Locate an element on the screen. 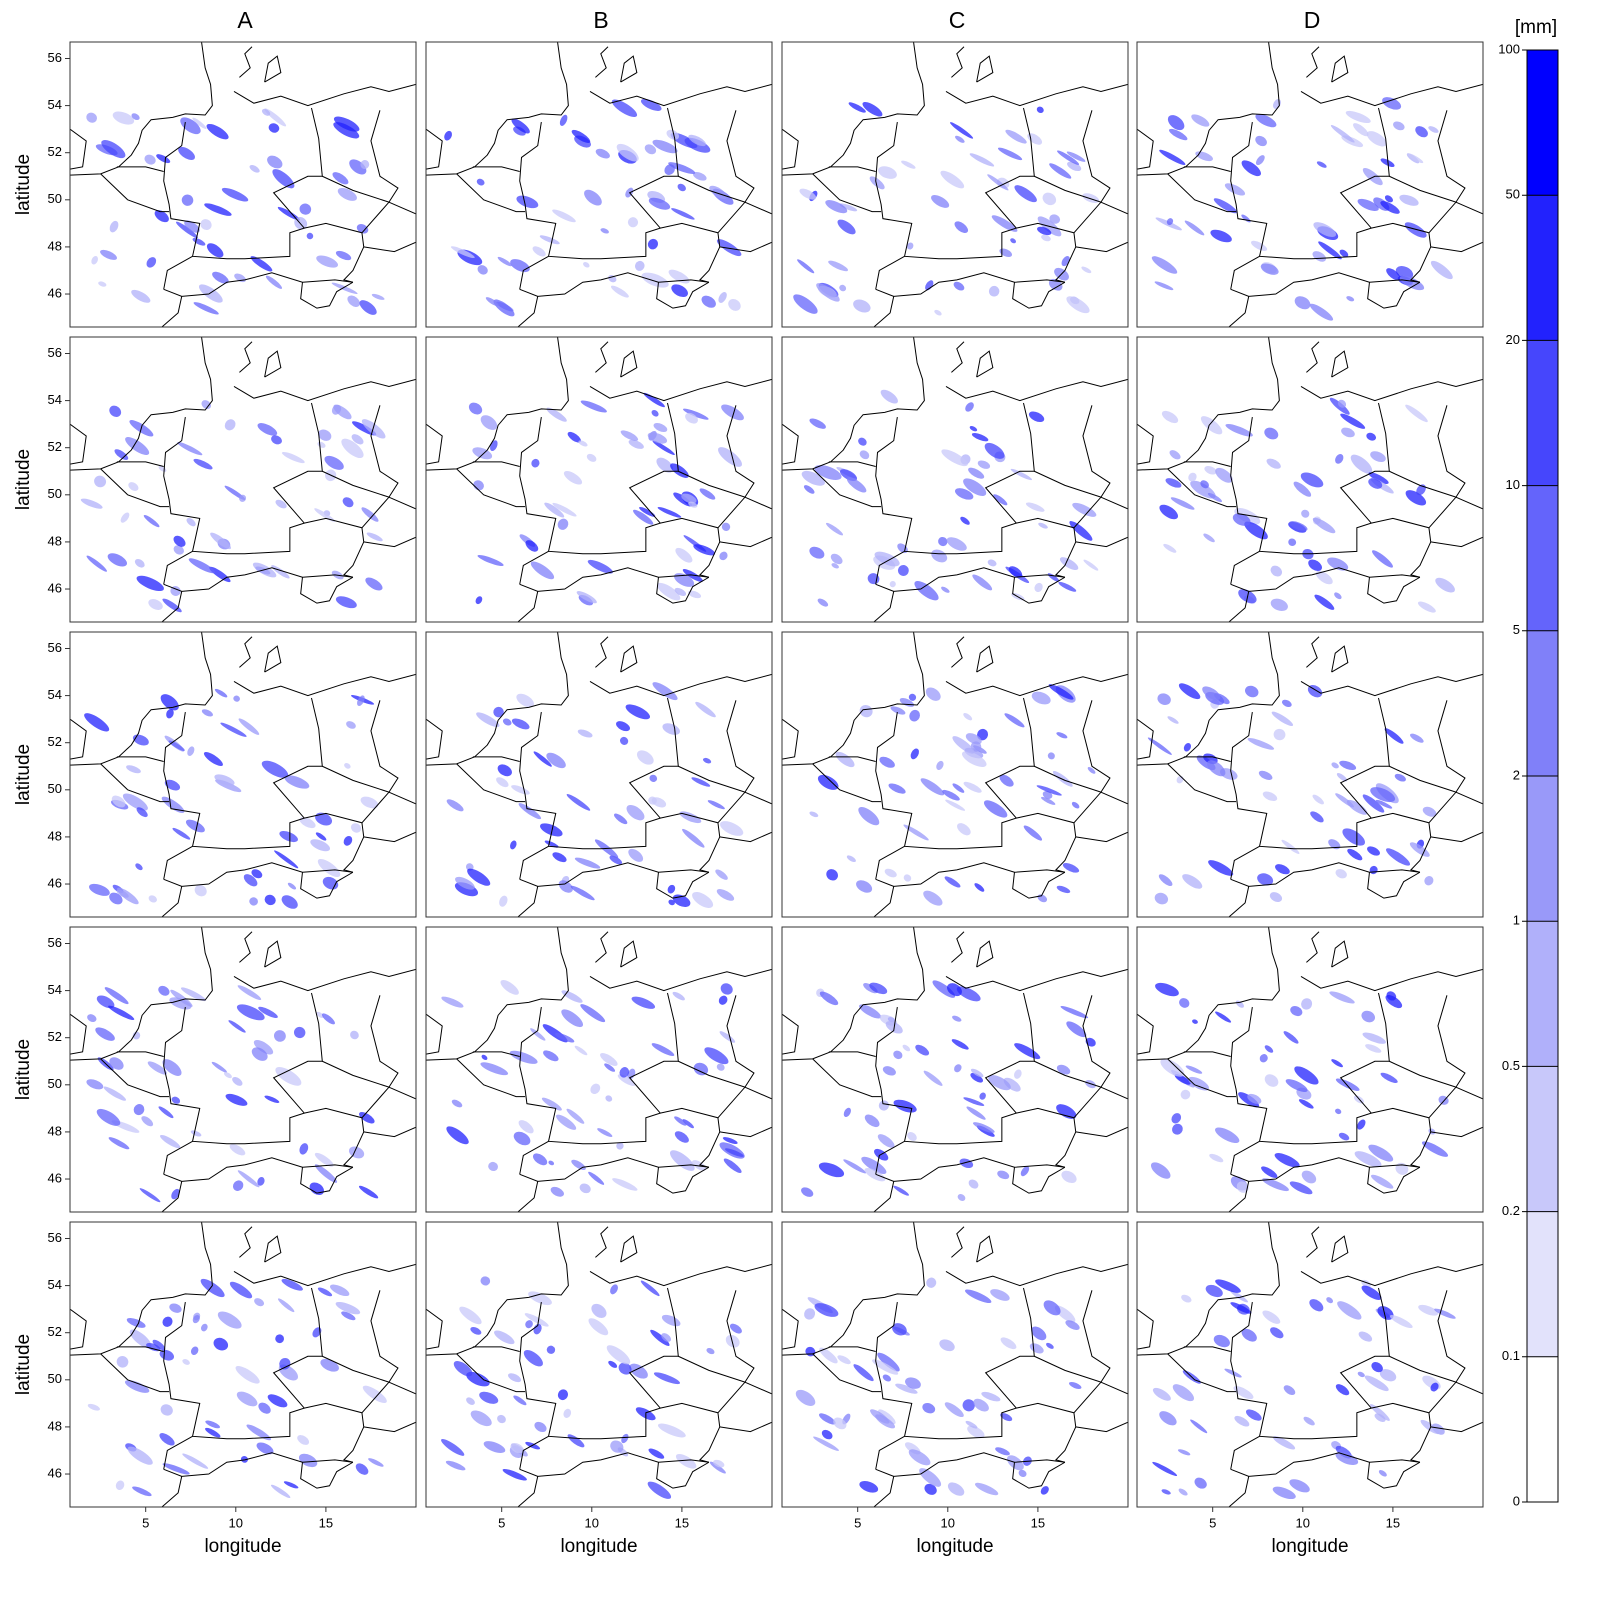 The width and height of the screenshot is (1600, 1600). y-tick-label: 48 is located at coordinates (55, 540).